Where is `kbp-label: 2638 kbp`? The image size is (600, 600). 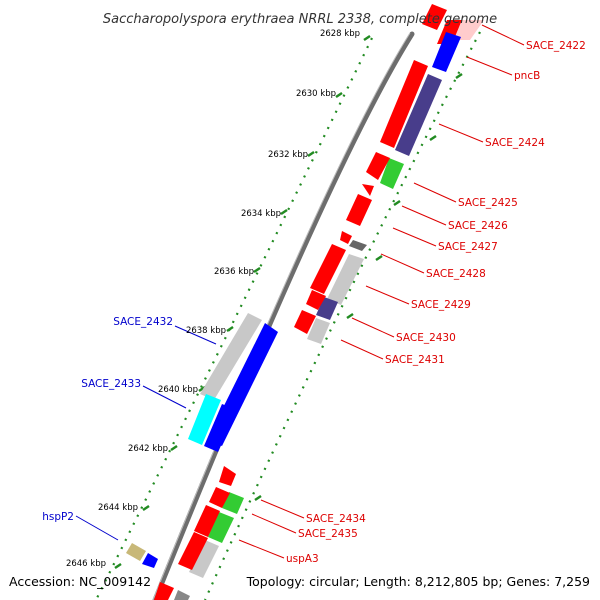
kbp-label: 2638 kbp is located at coordinates (206, 331).